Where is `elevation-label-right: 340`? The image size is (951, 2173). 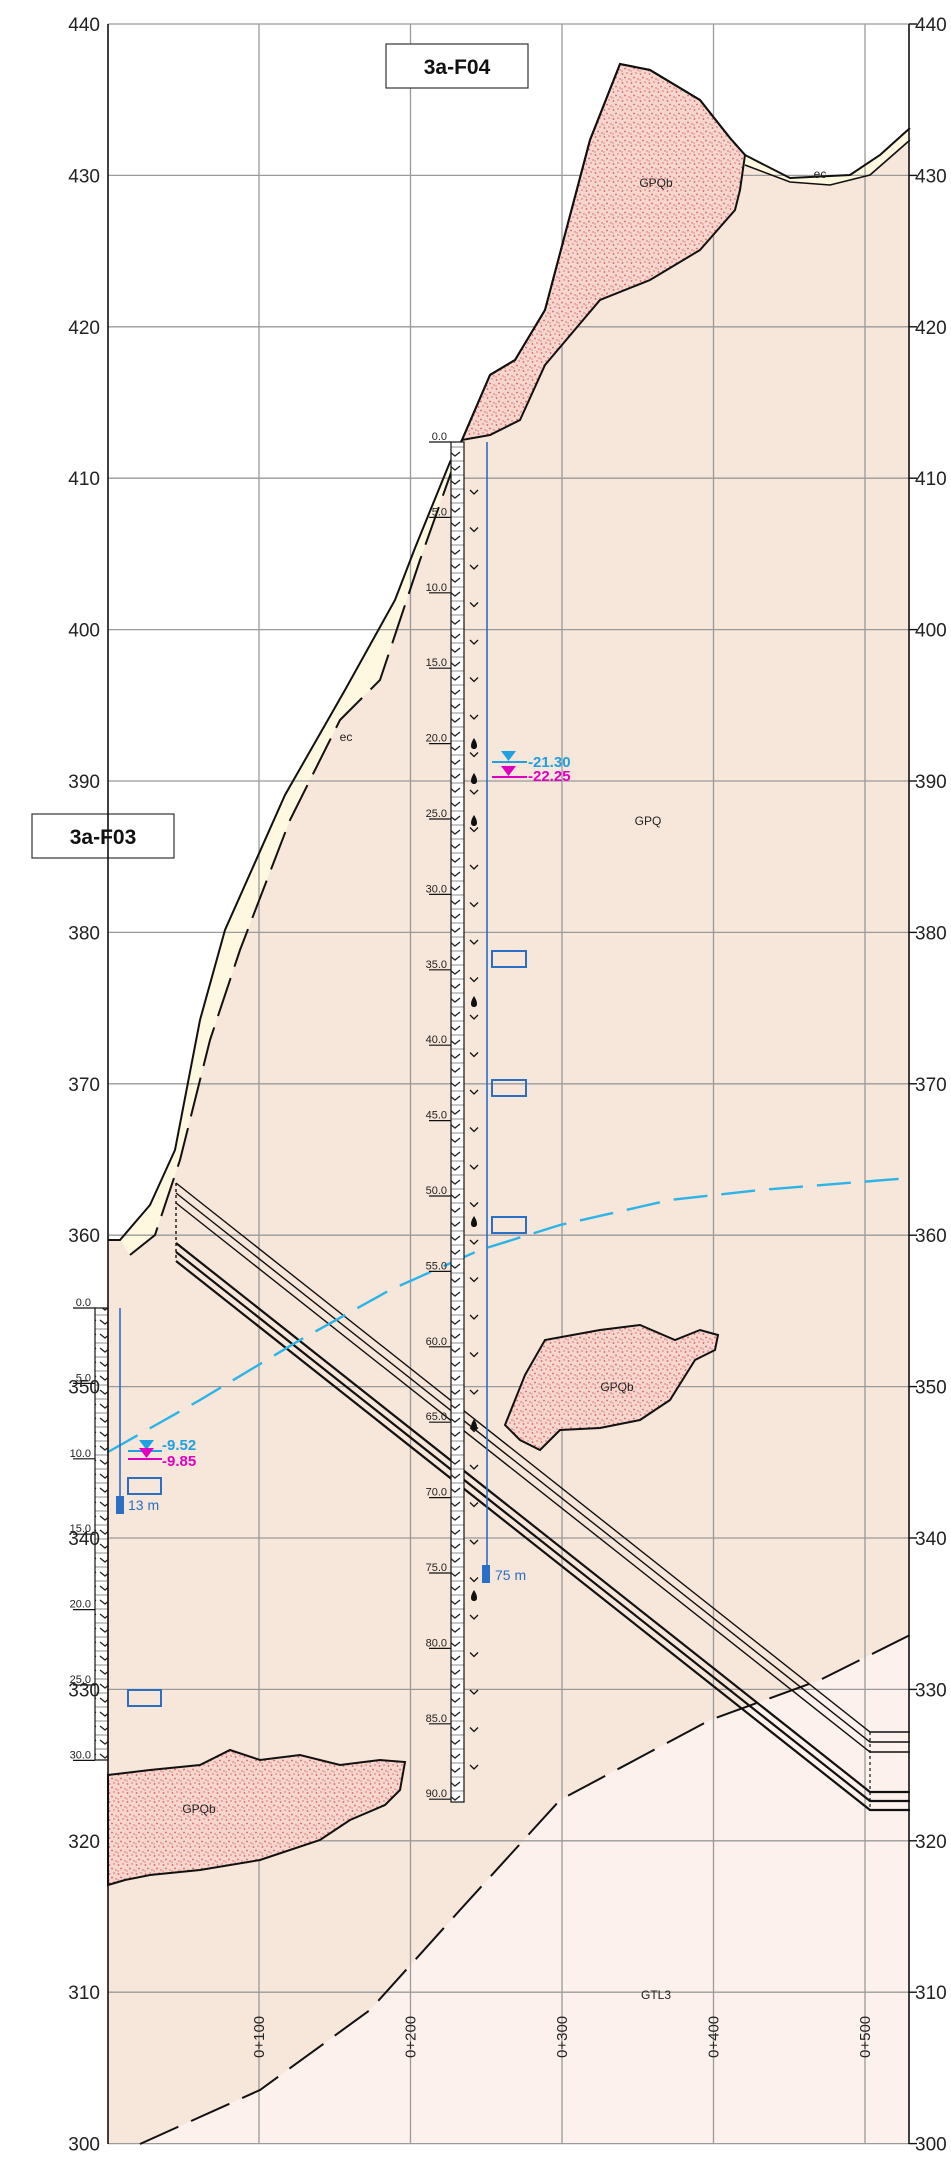 elevation-label-right: 340 is located at coordinates (931, 1539).